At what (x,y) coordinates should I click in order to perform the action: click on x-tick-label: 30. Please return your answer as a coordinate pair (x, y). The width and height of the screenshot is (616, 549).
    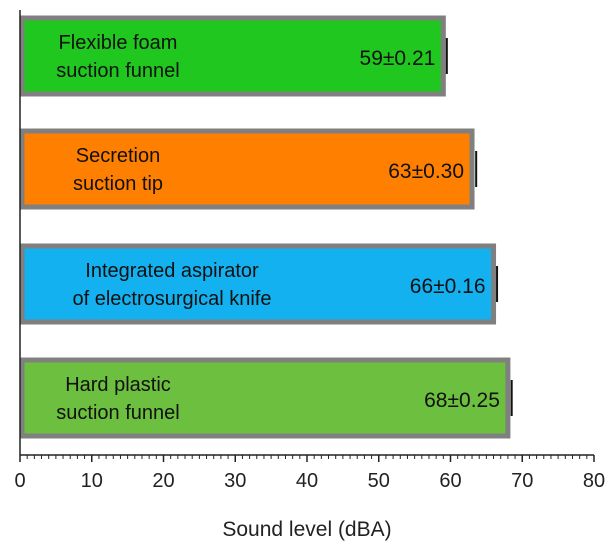
    Looking at the image, I should click on (235, 481).